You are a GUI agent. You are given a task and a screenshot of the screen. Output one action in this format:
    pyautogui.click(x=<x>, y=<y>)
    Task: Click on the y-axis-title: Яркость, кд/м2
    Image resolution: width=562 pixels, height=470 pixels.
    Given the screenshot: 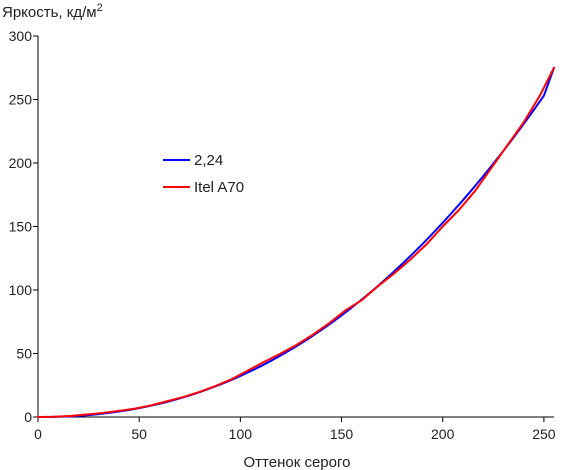 What is the action you would take?
    pyautogui.click(x=52, y=11)
    